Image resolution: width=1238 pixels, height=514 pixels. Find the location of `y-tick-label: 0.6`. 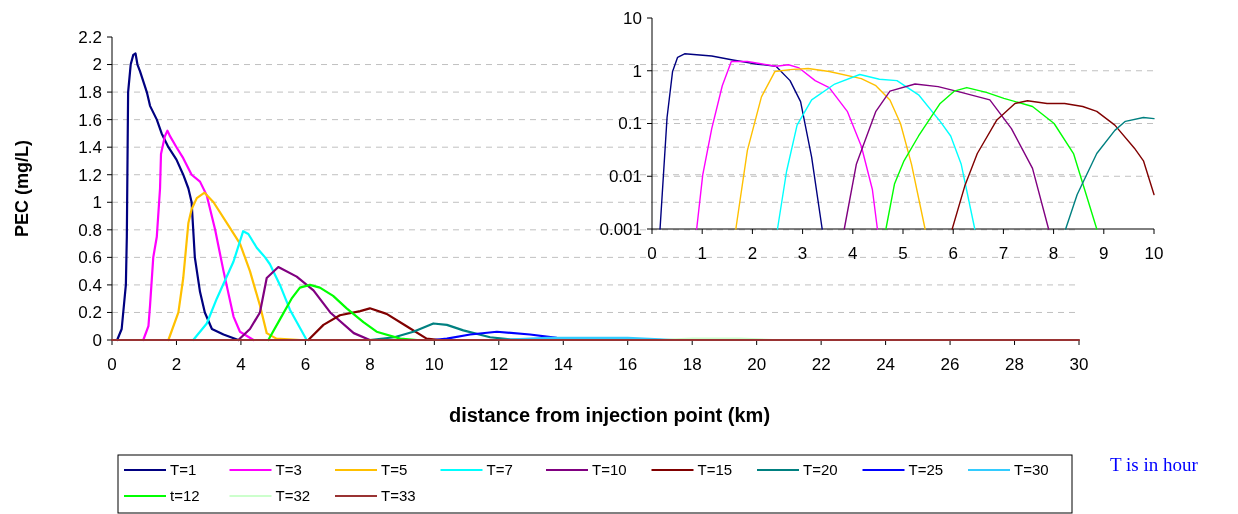

y-tick-label: 0.6 is located at coordinates (90, 258).